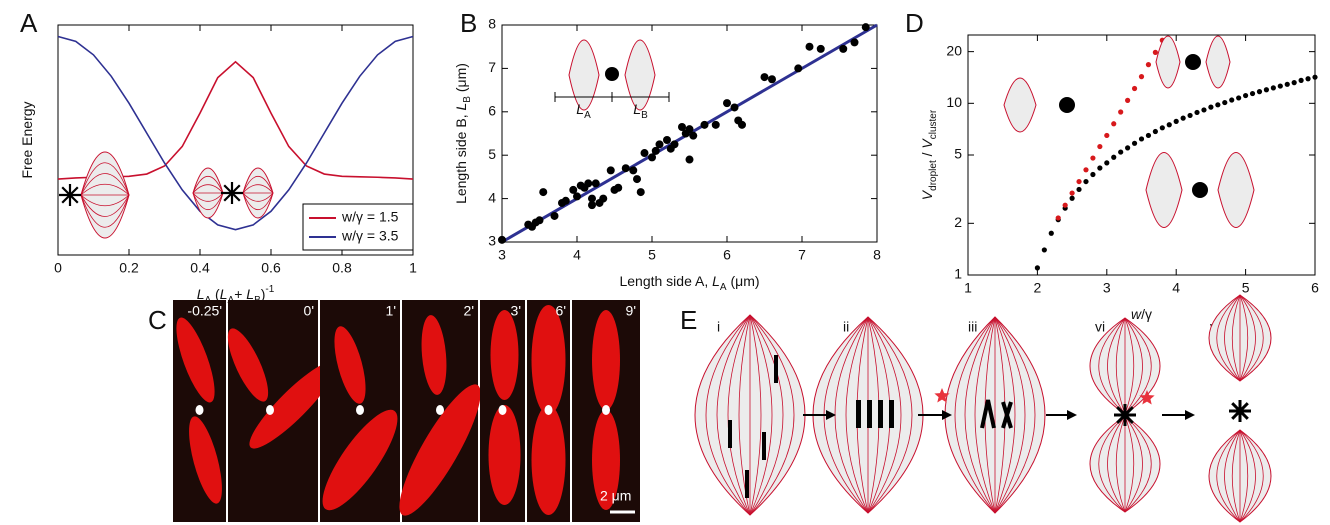 Image resolution: width=1330 pixels, height=525 pixels. I want to click on x-tick-label: 3, so click(502, 255).